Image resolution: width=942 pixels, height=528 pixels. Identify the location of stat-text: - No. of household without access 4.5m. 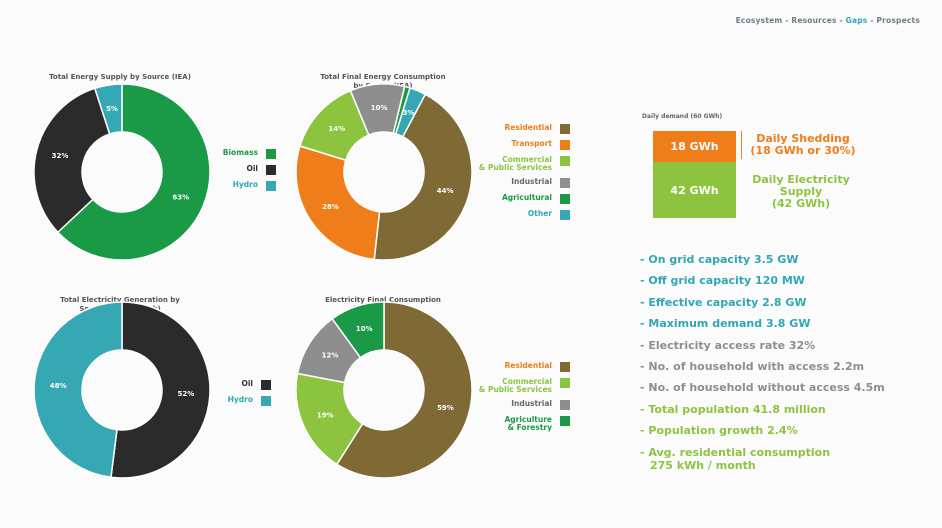
(762, 388).